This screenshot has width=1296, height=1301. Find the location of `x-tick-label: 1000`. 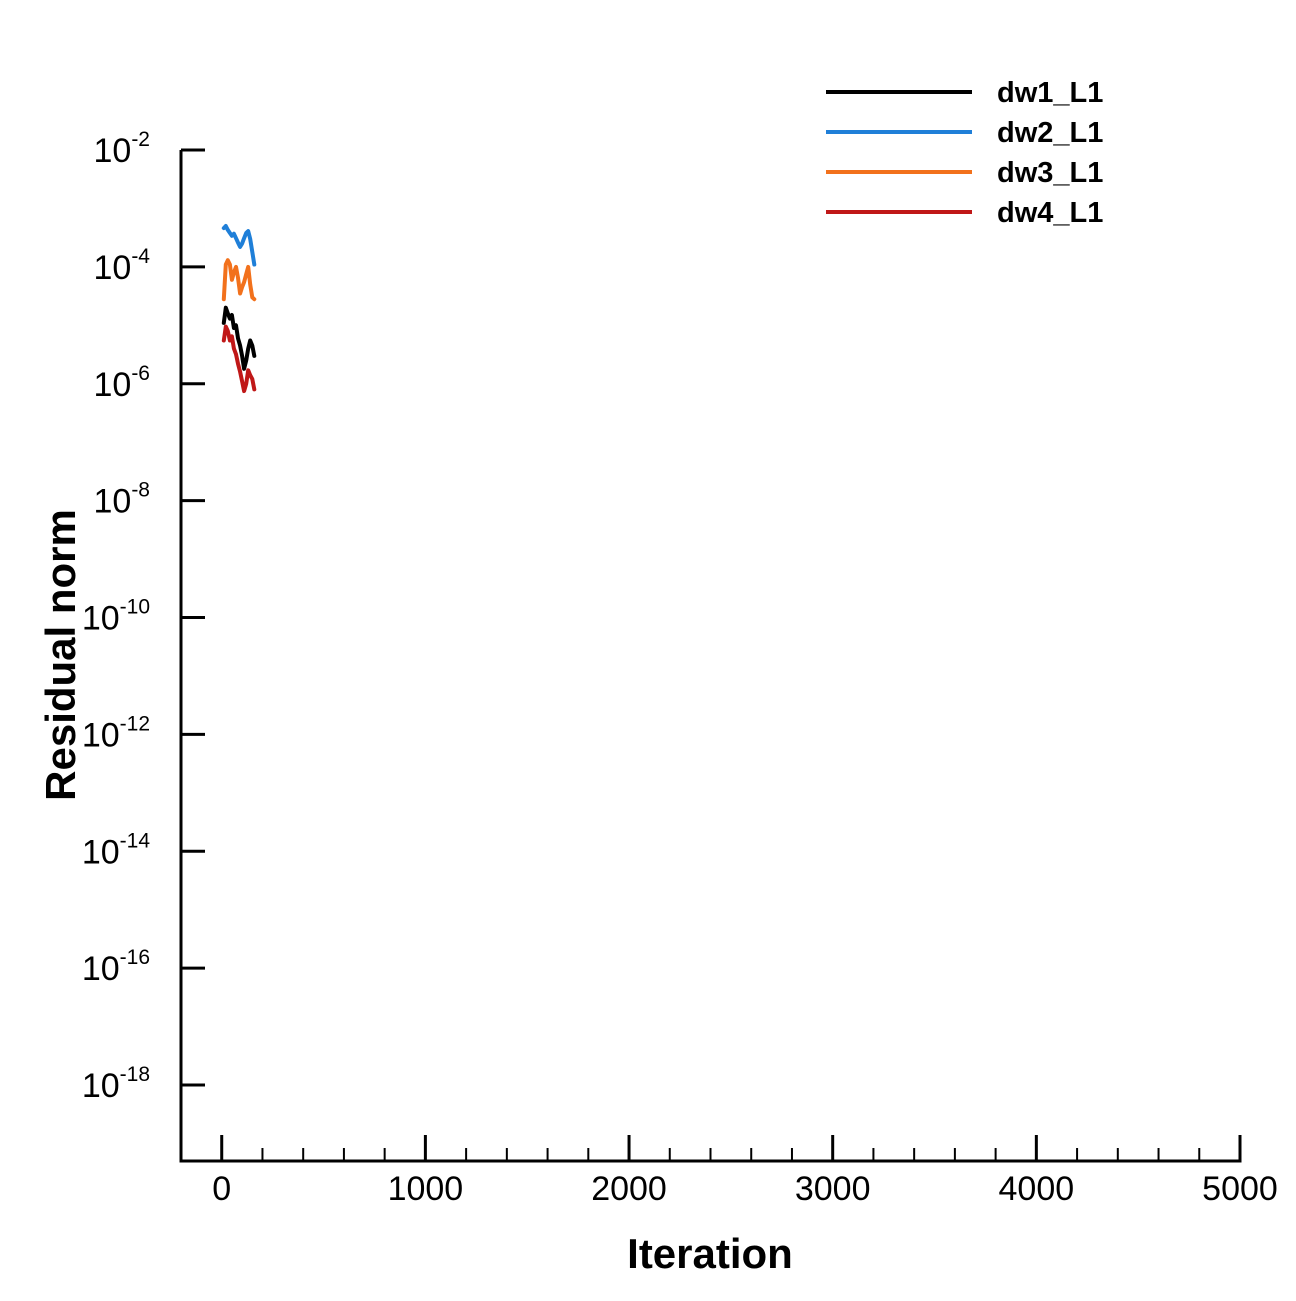

x-tick-label: 1000 is located at coordinates (426, 1189).